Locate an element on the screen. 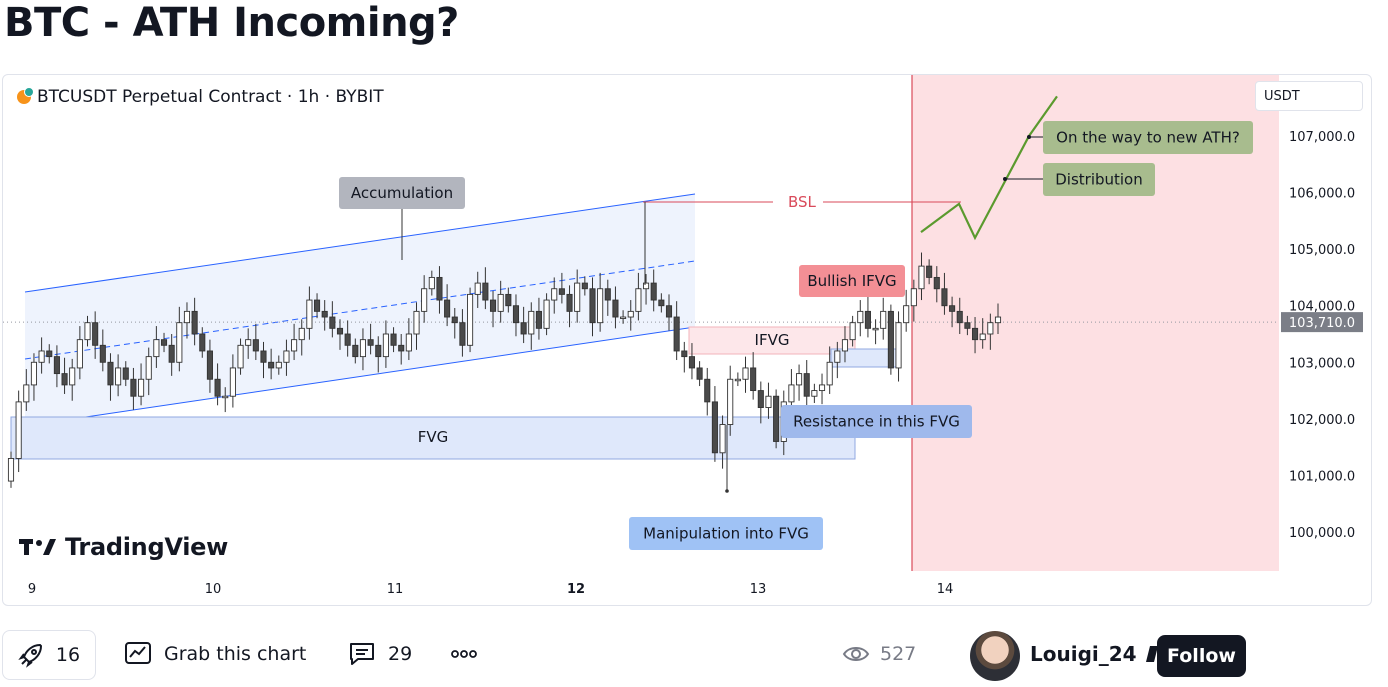 Image resolution: width=1388 pixels, height=687 pixels. price-axis-label: 102,000.0 is located at coordinates (1322, 420).